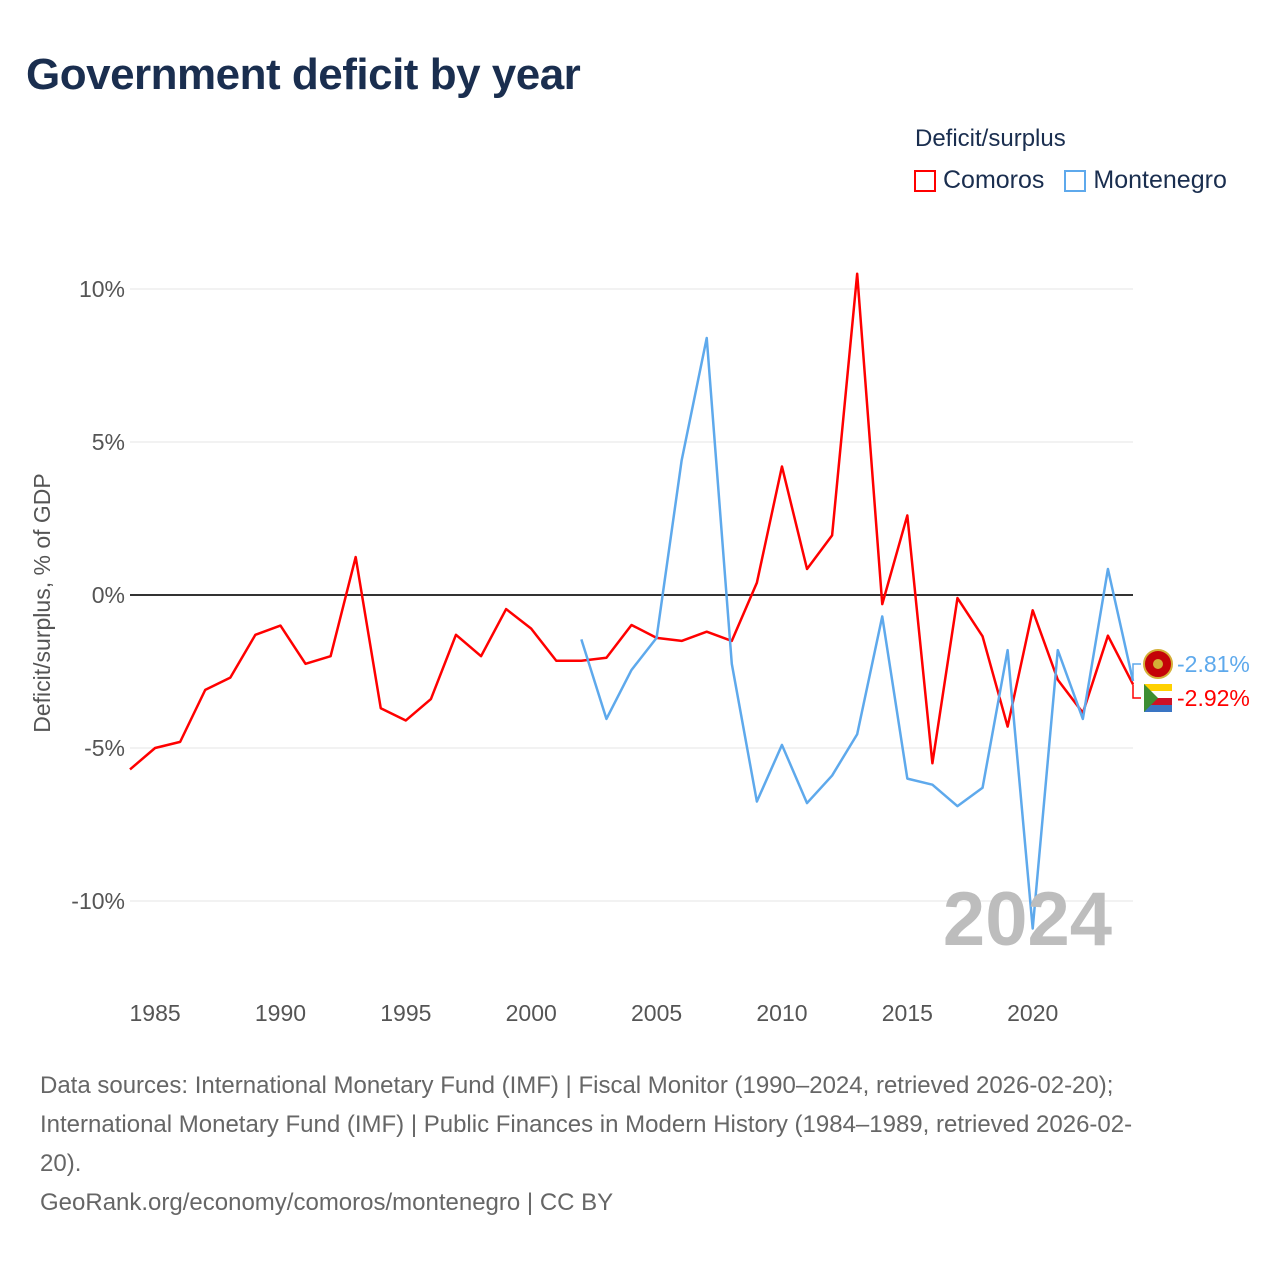 The image size is (1280, 1280). Describe the element at coordinates (925, 180) in the screenshot. I see `legend-swatch-comoros` at that location.